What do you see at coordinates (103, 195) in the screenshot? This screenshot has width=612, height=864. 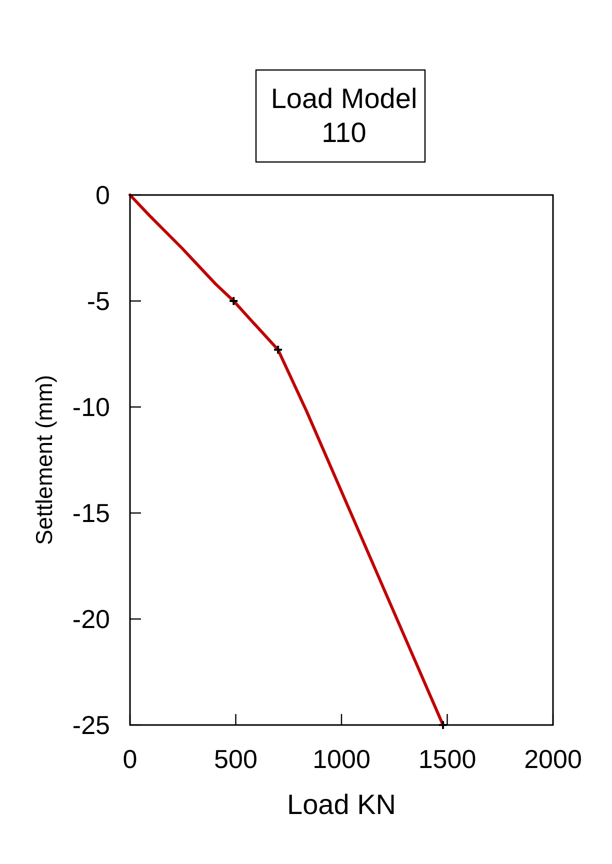 I see `y-tick-label: 0` at bounding box center [103, 195].